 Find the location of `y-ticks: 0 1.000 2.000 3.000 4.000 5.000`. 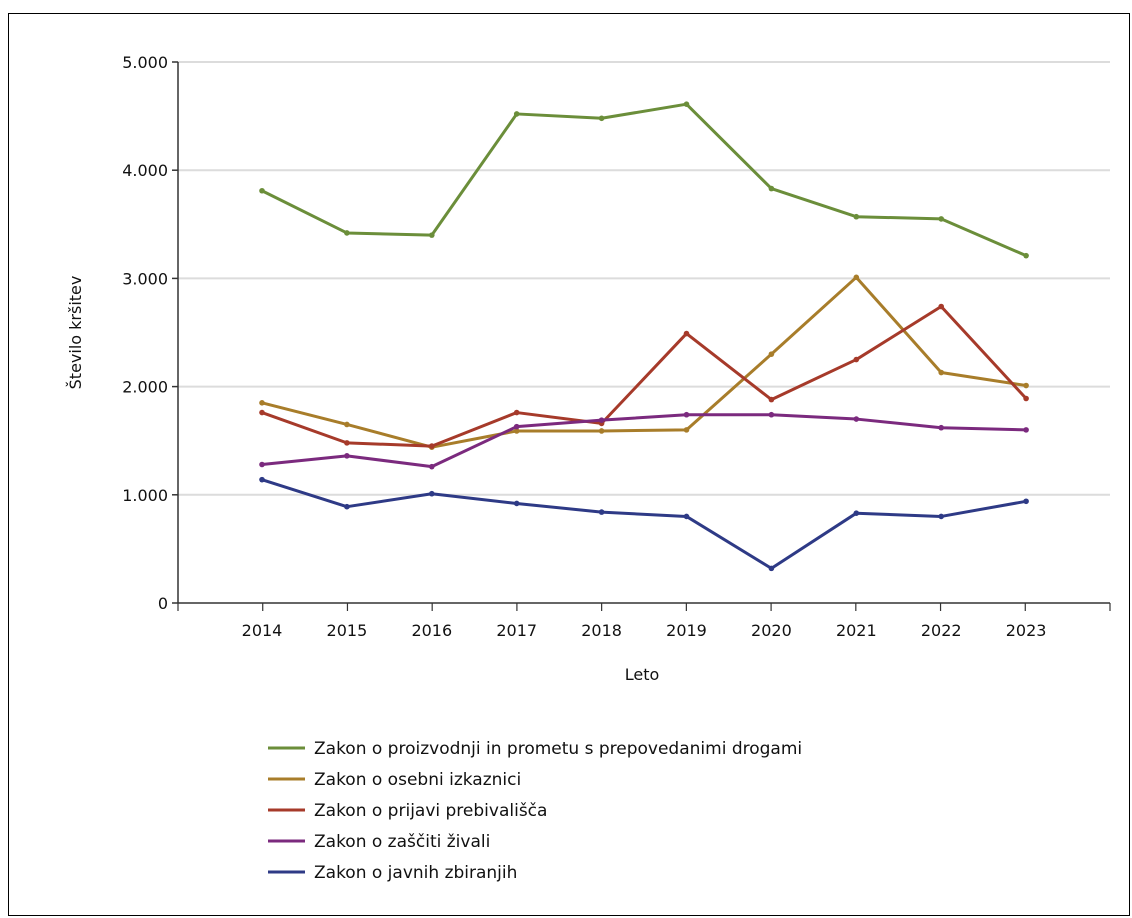

y-ticks: 0 1.000 2.000 3.000 4.000 5.000 is located at coordinates (150, 333).